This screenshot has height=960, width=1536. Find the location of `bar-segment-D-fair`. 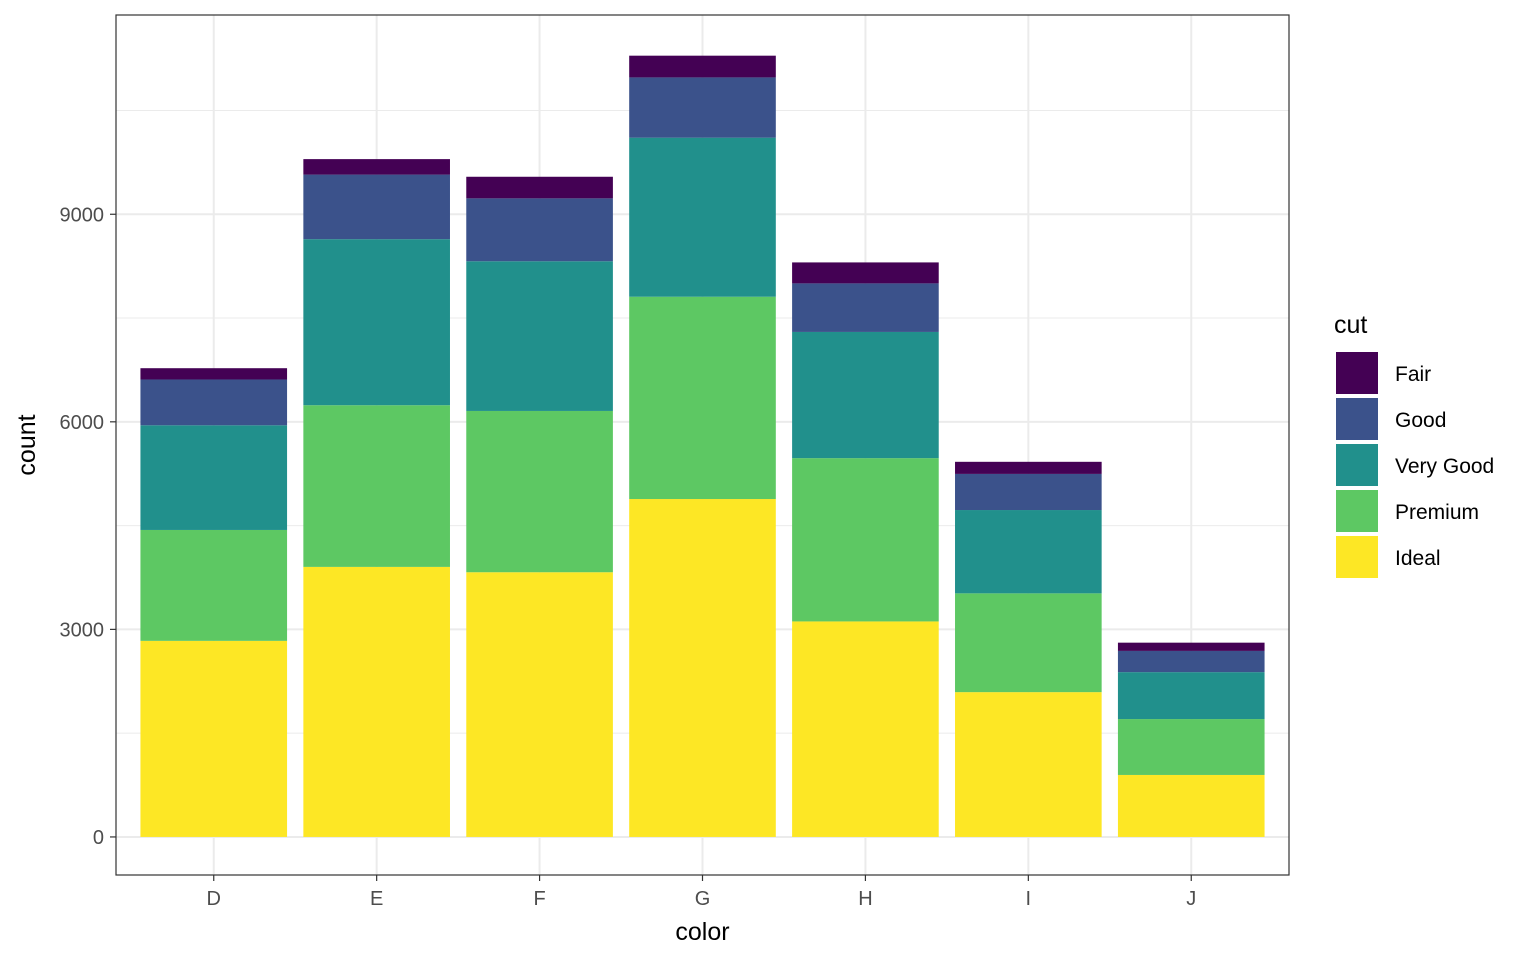

bar-segment-D-fair is located at coordinates (214, 374).